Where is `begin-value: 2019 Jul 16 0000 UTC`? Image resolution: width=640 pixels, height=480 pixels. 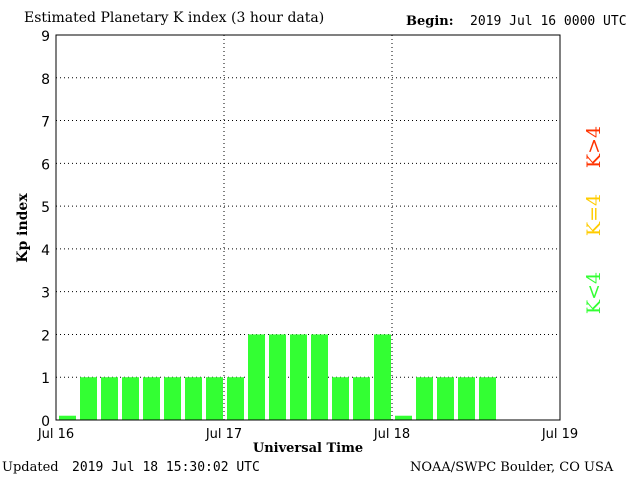 begin-value: 2019 Jul 16 0000 UTC is located at coordinates (548, 21).